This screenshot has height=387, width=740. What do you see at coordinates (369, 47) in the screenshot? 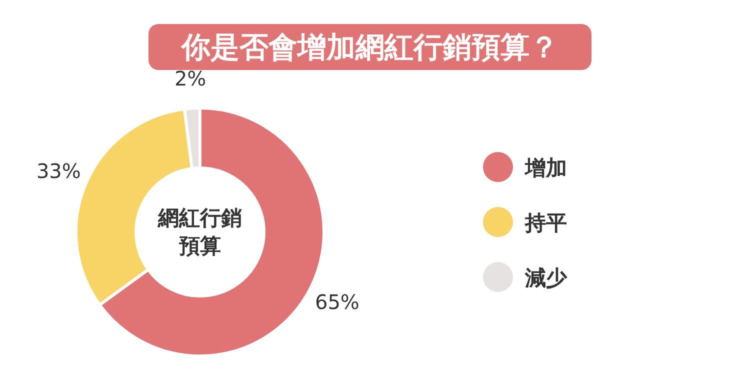
I see `chart-title: 你是否會增加網紅行銷預算？` at bounding box center [369, 47].